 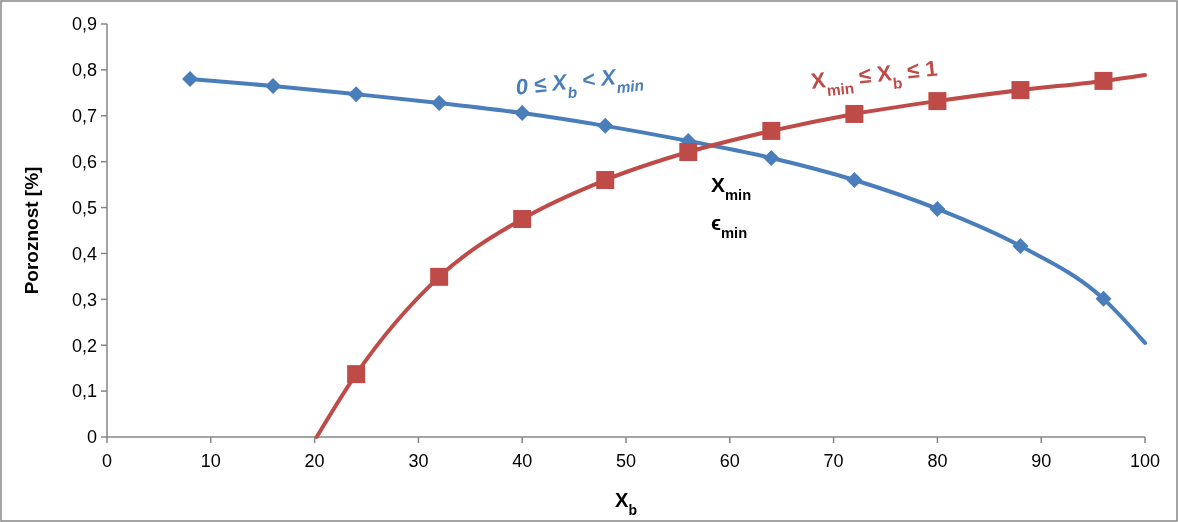 I want to click on x-tick-label: 80, so click(x=937, y=461).